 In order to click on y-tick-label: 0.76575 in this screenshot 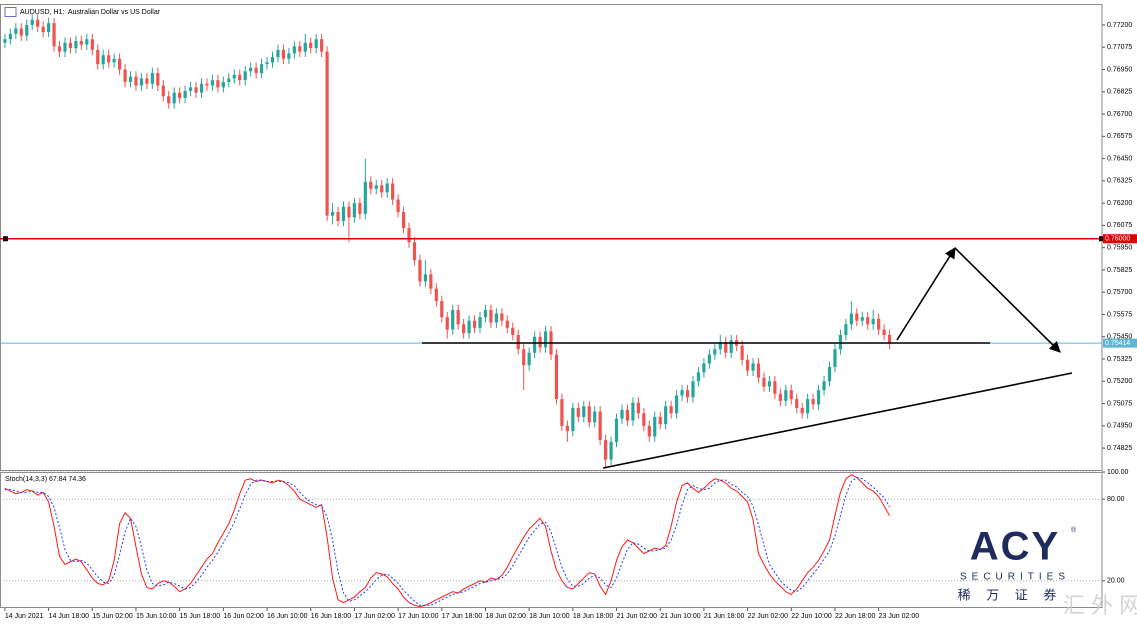, I will do `click(1119, 136)`.